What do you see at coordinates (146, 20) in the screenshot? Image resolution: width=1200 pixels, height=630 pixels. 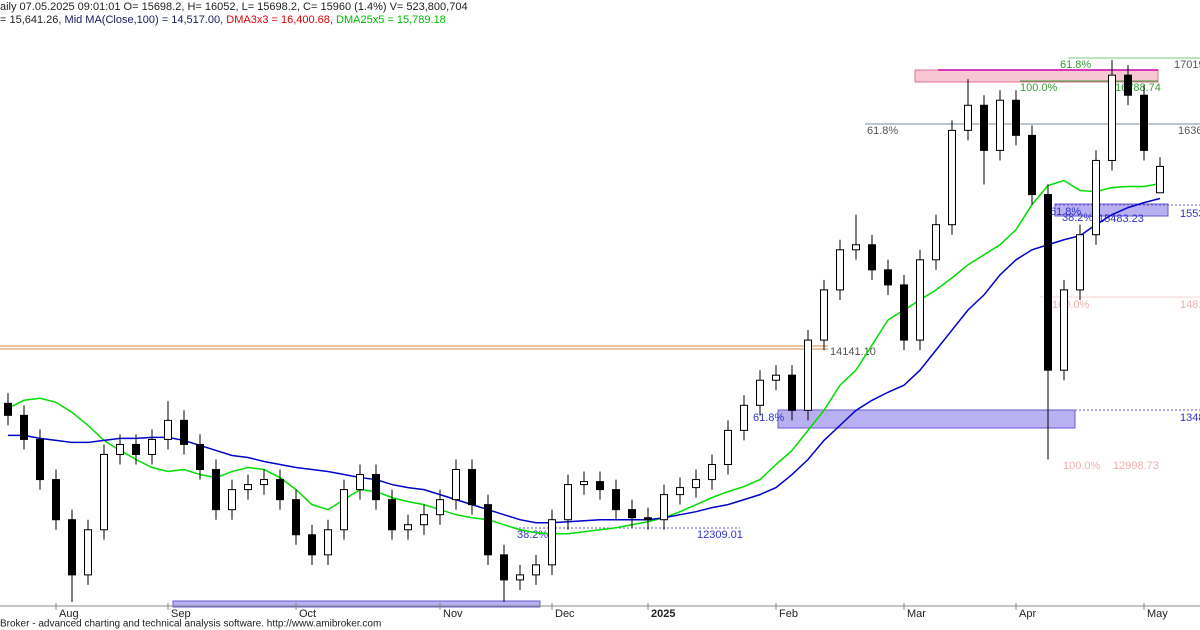 I see `header-item: Mid MA(Close,100) = 14,517.00,` at bounding box center [146, 20].